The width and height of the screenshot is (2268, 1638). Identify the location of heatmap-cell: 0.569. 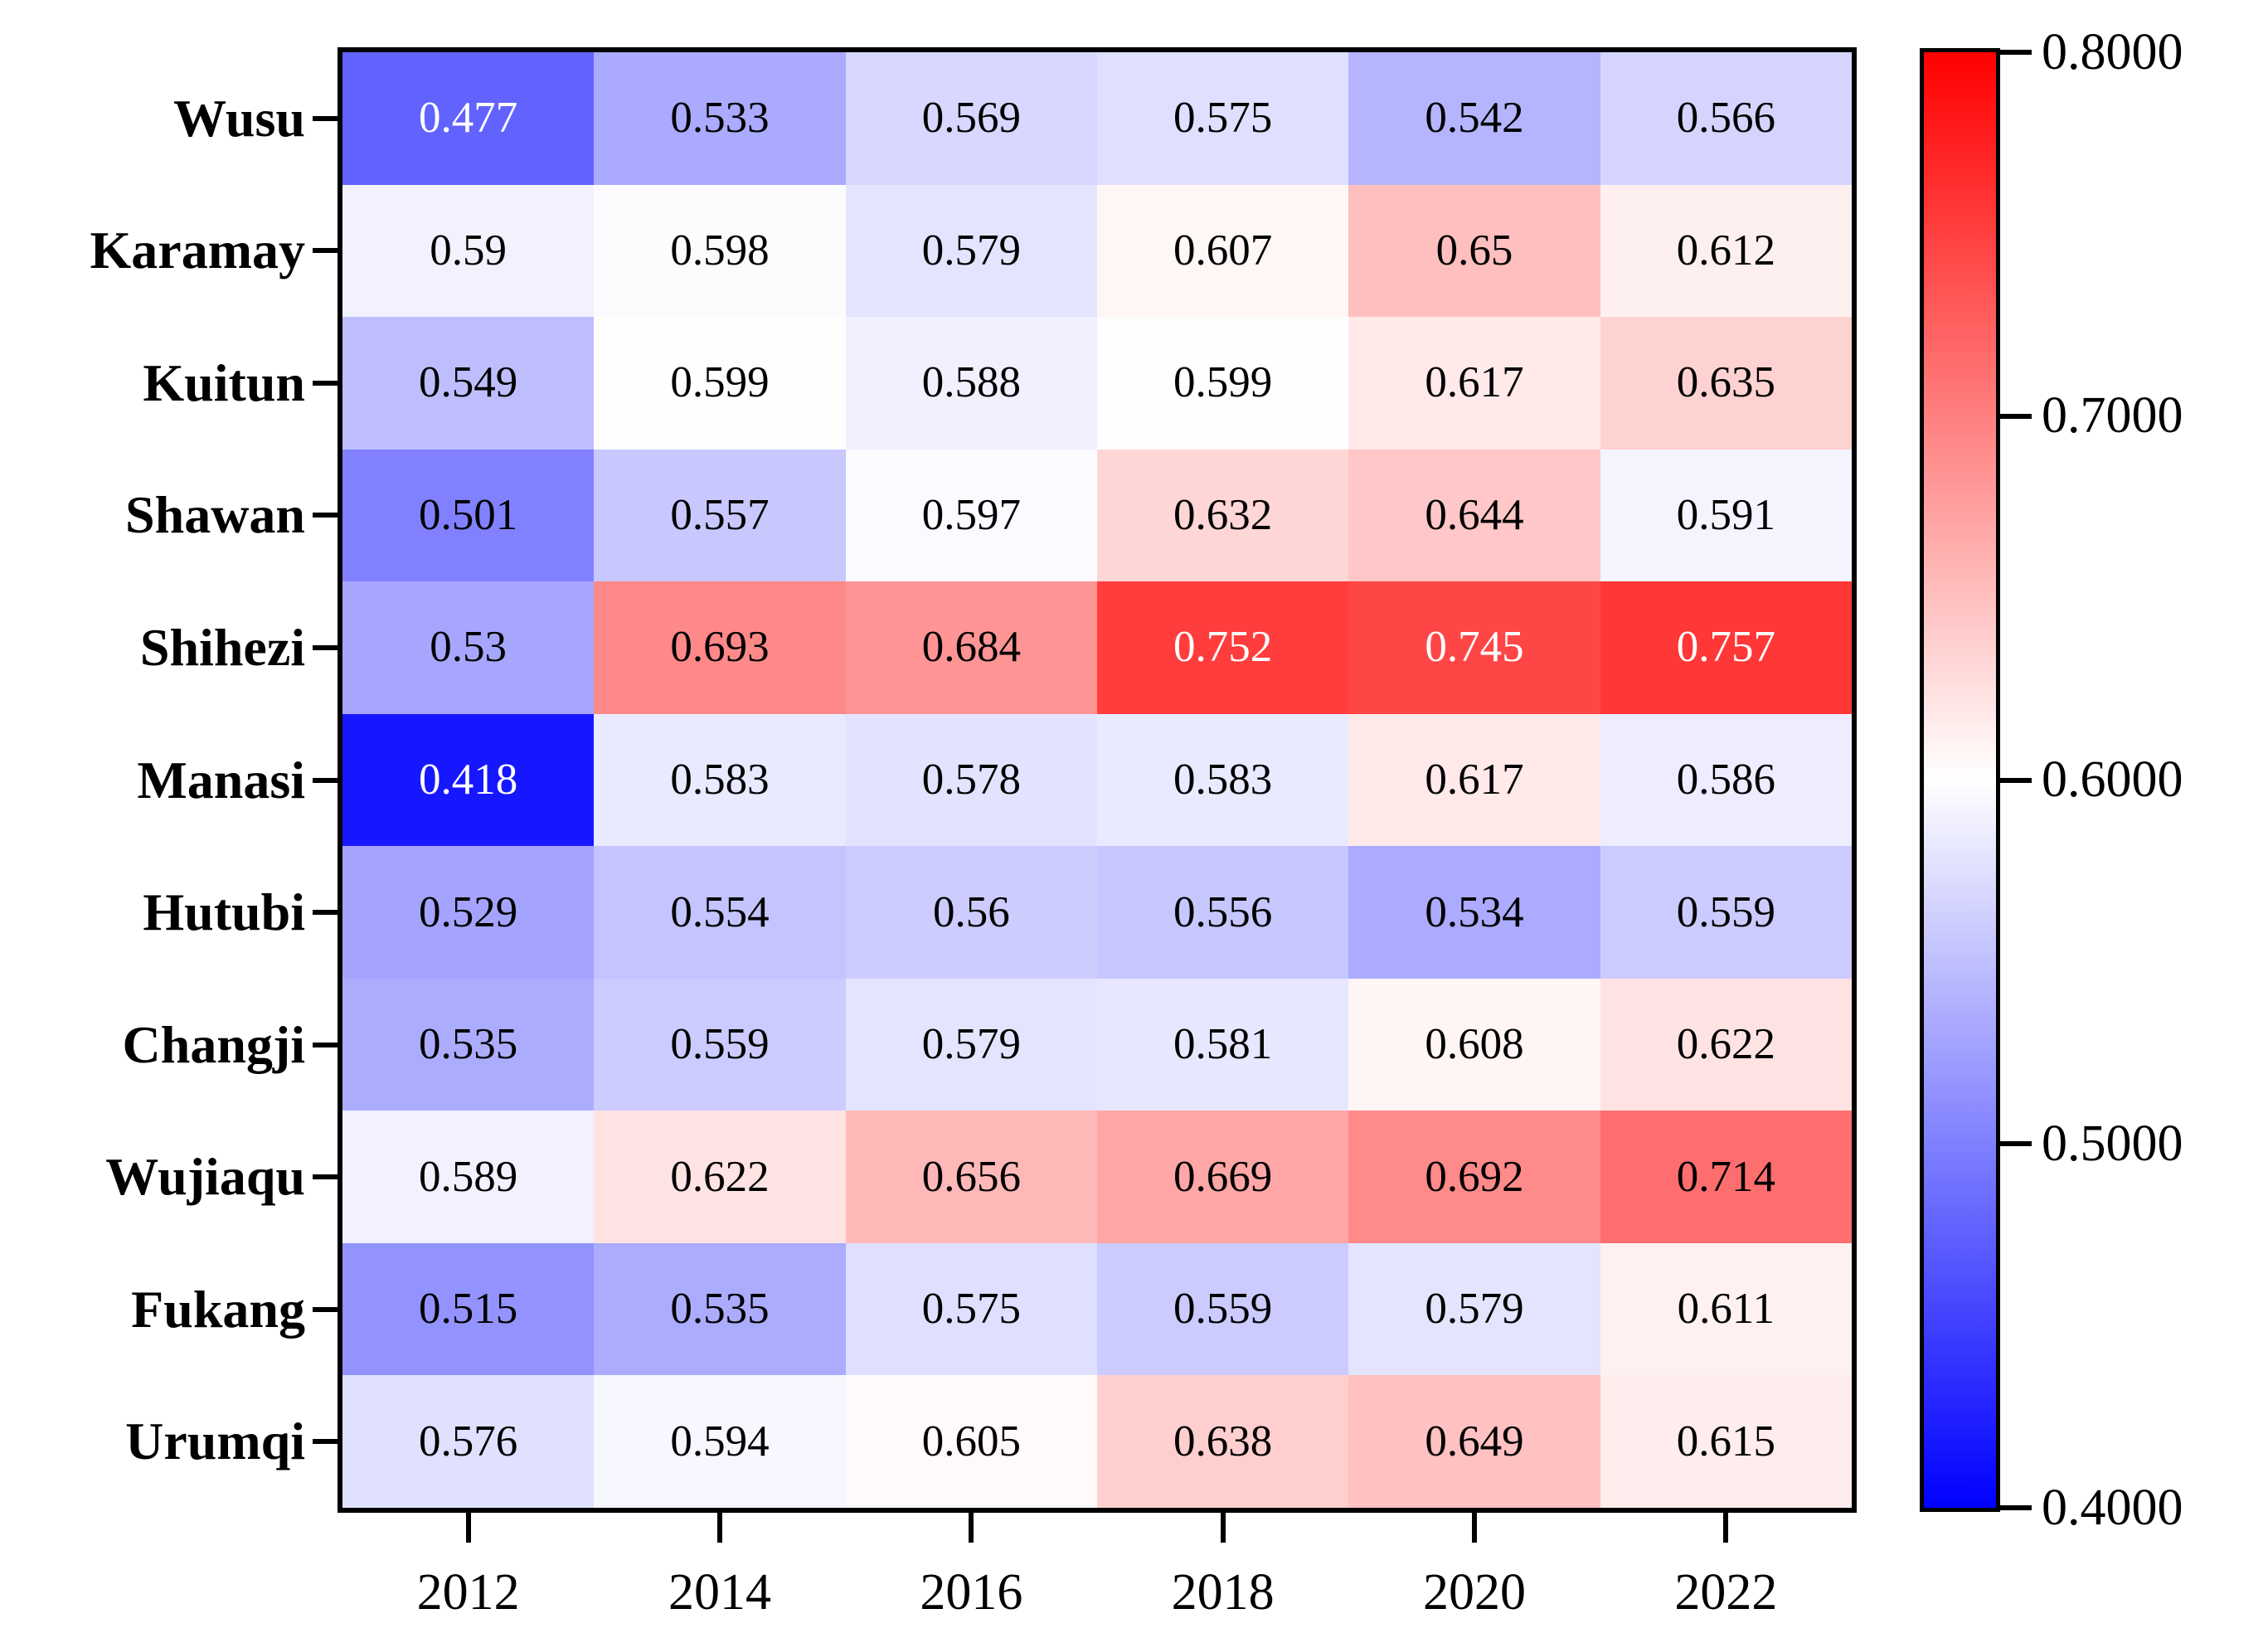
(971, 118).